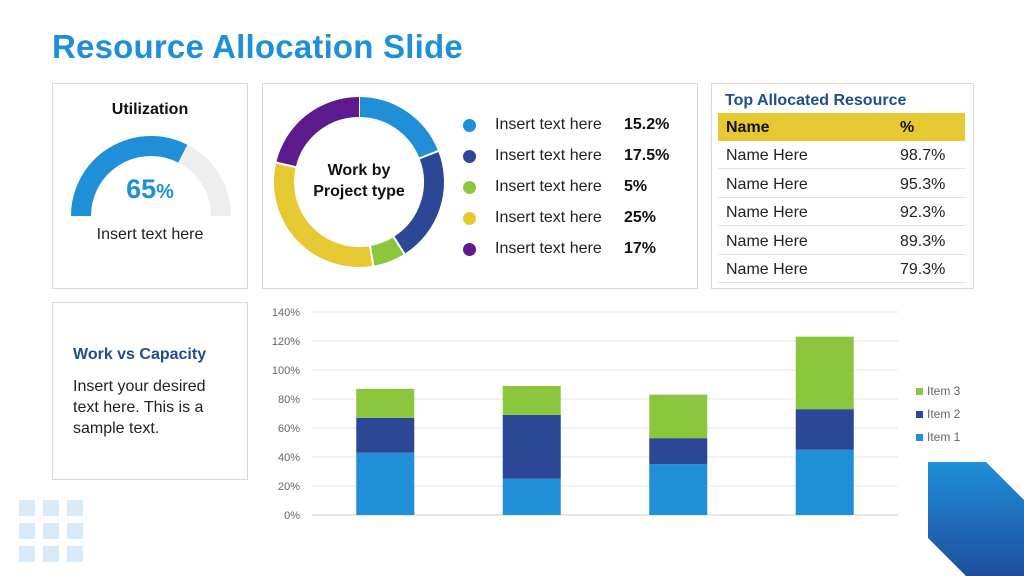 This screenshot has width=1024, height=576. What do you see at coordinates (841, 212) in the screenshot?
I see `table-row: Name Here 92.3%` at bounding box center [841, 212].